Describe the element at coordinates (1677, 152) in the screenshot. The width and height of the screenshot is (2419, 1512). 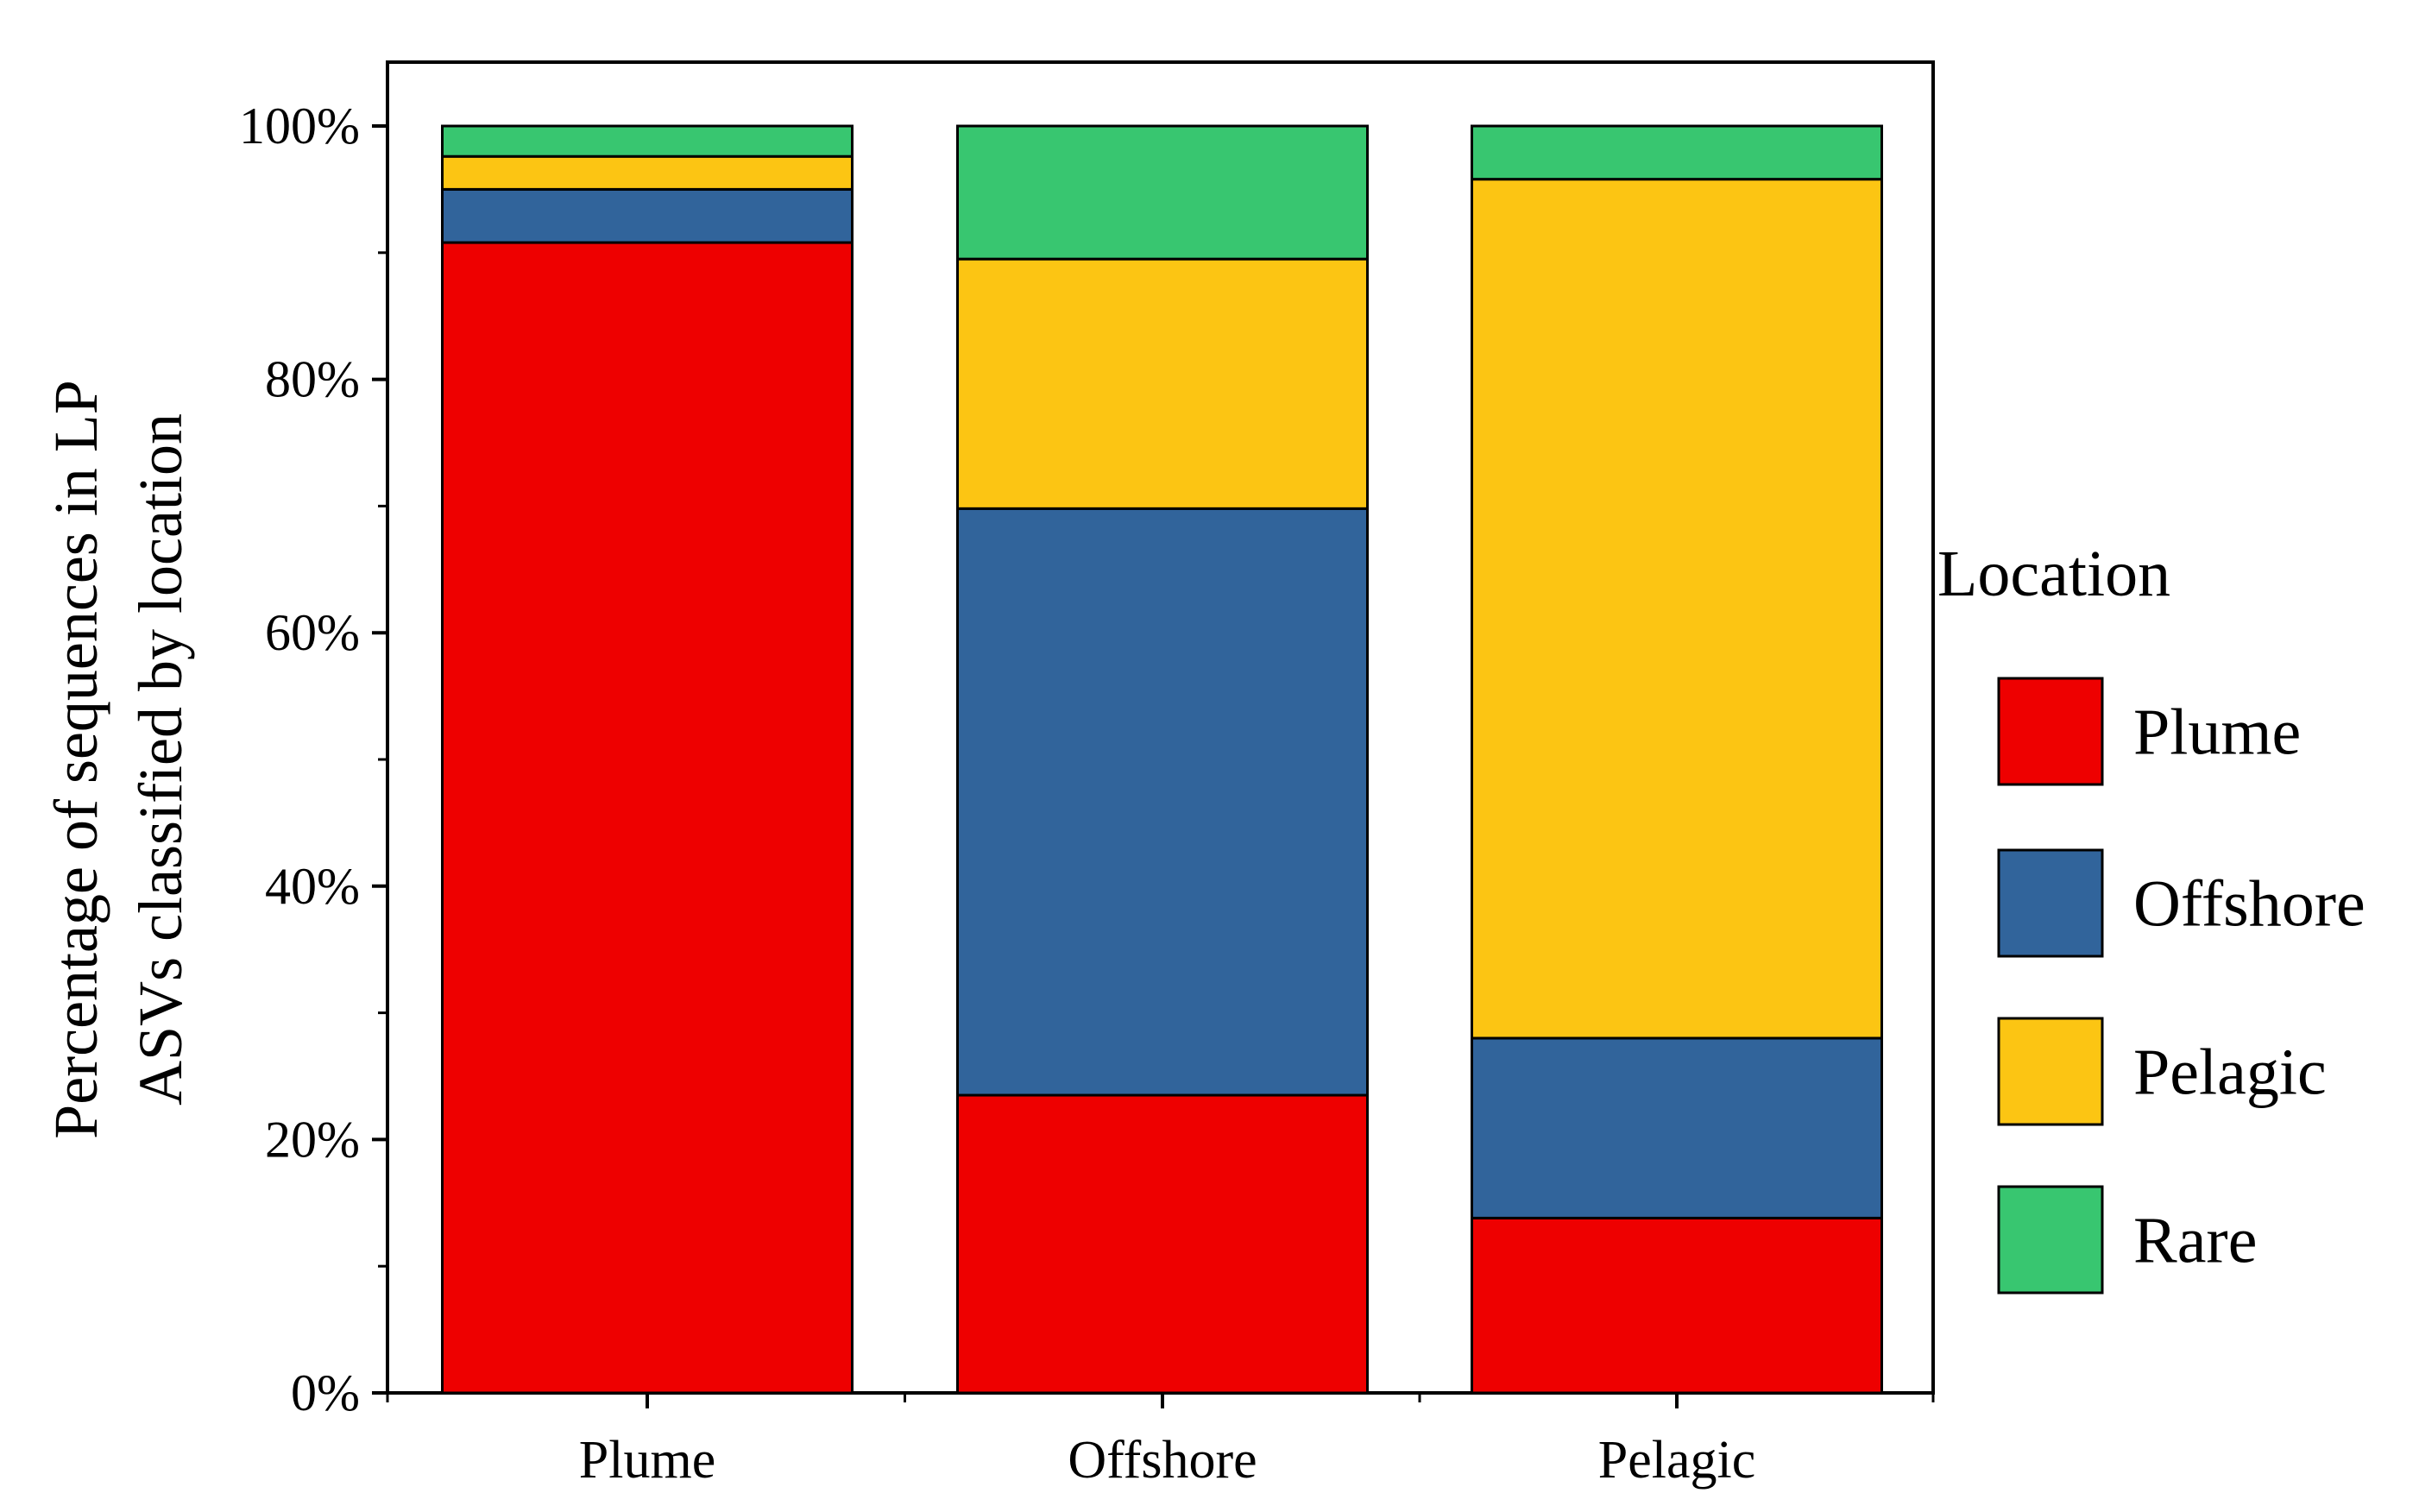
I see `bar-segment-pelagic-rare` at that location.